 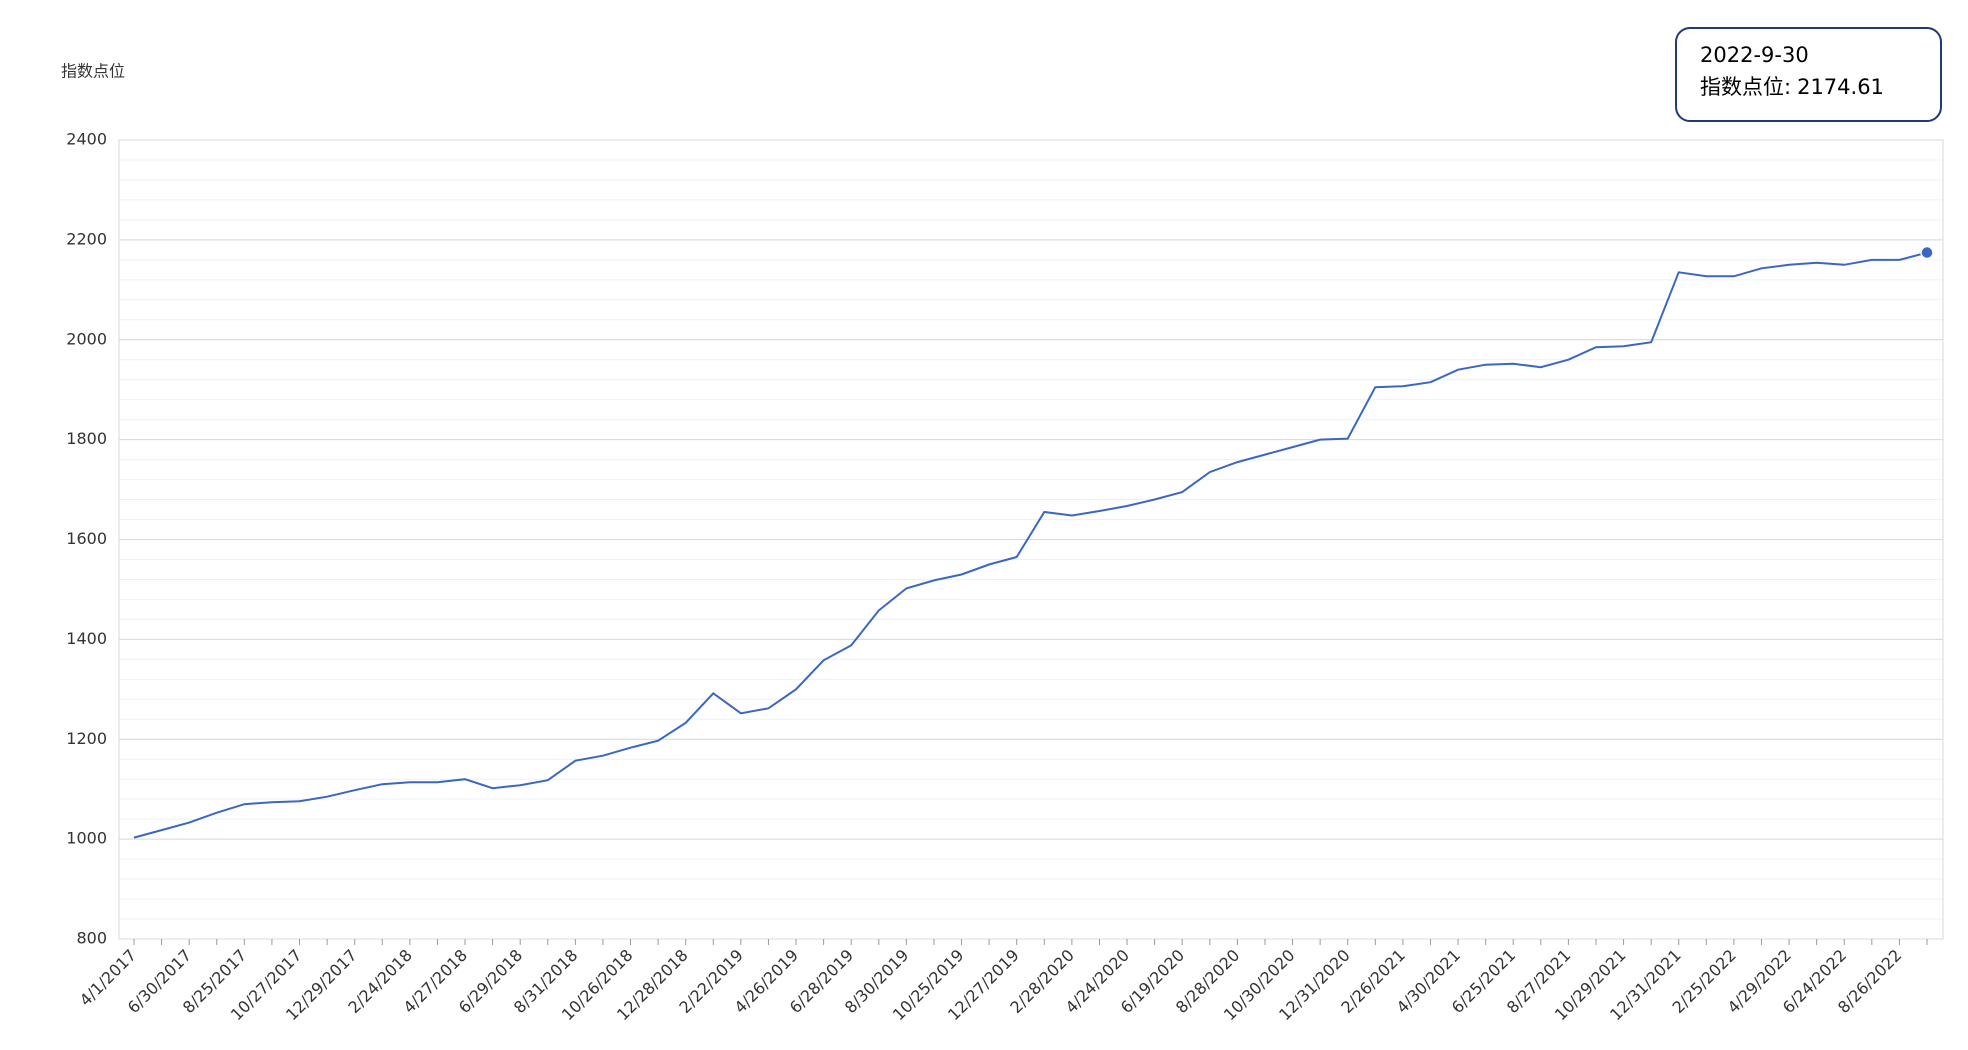 What do you see at coordinates (86, 338) in the screenshot?
I see `y-tick-label: 2000` at bounding box center [86, 338].